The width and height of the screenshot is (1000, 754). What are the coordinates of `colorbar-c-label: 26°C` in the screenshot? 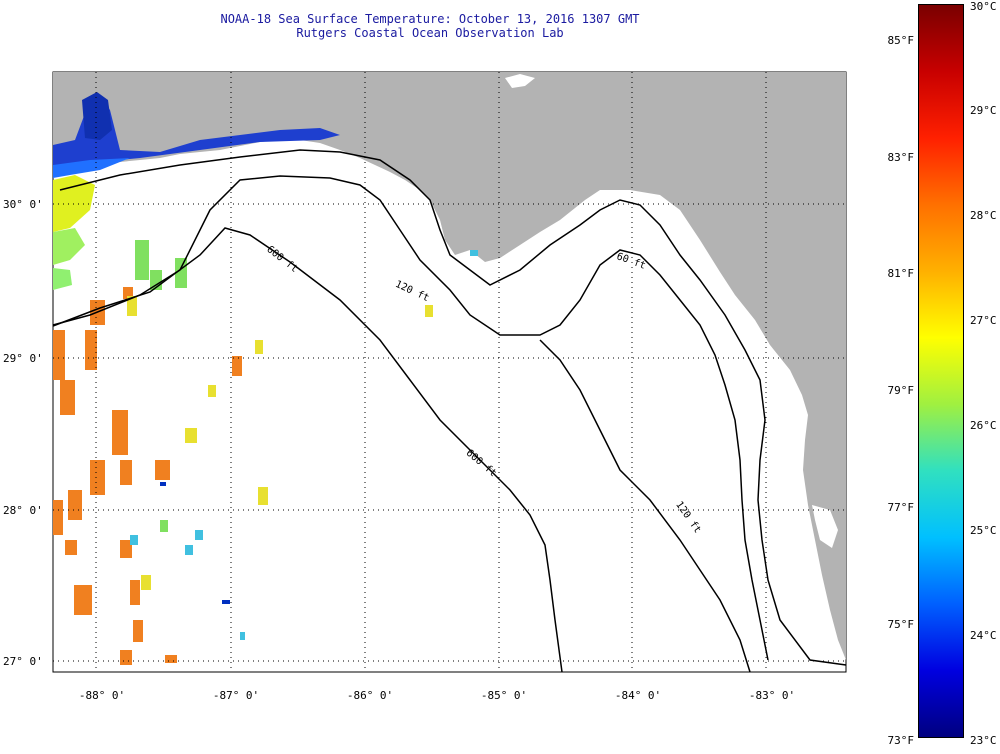 It's located at (983, 425).